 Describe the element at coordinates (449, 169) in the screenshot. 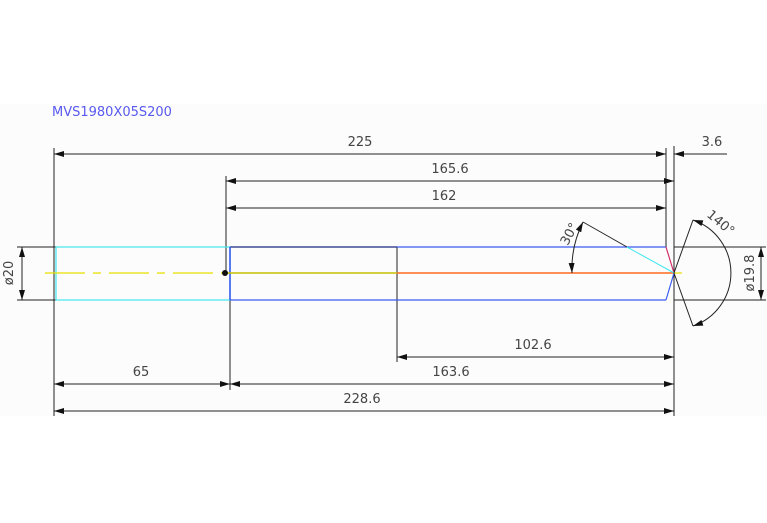

I see `svg-text: 165.6` at that location.